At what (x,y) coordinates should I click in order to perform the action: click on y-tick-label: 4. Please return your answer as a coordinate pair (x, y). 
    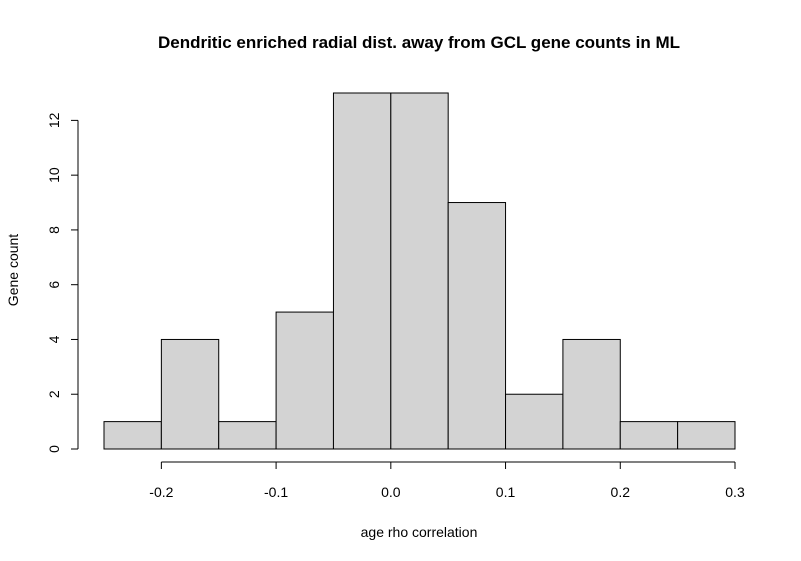
    Looking at the image, I should click on (54, 339).